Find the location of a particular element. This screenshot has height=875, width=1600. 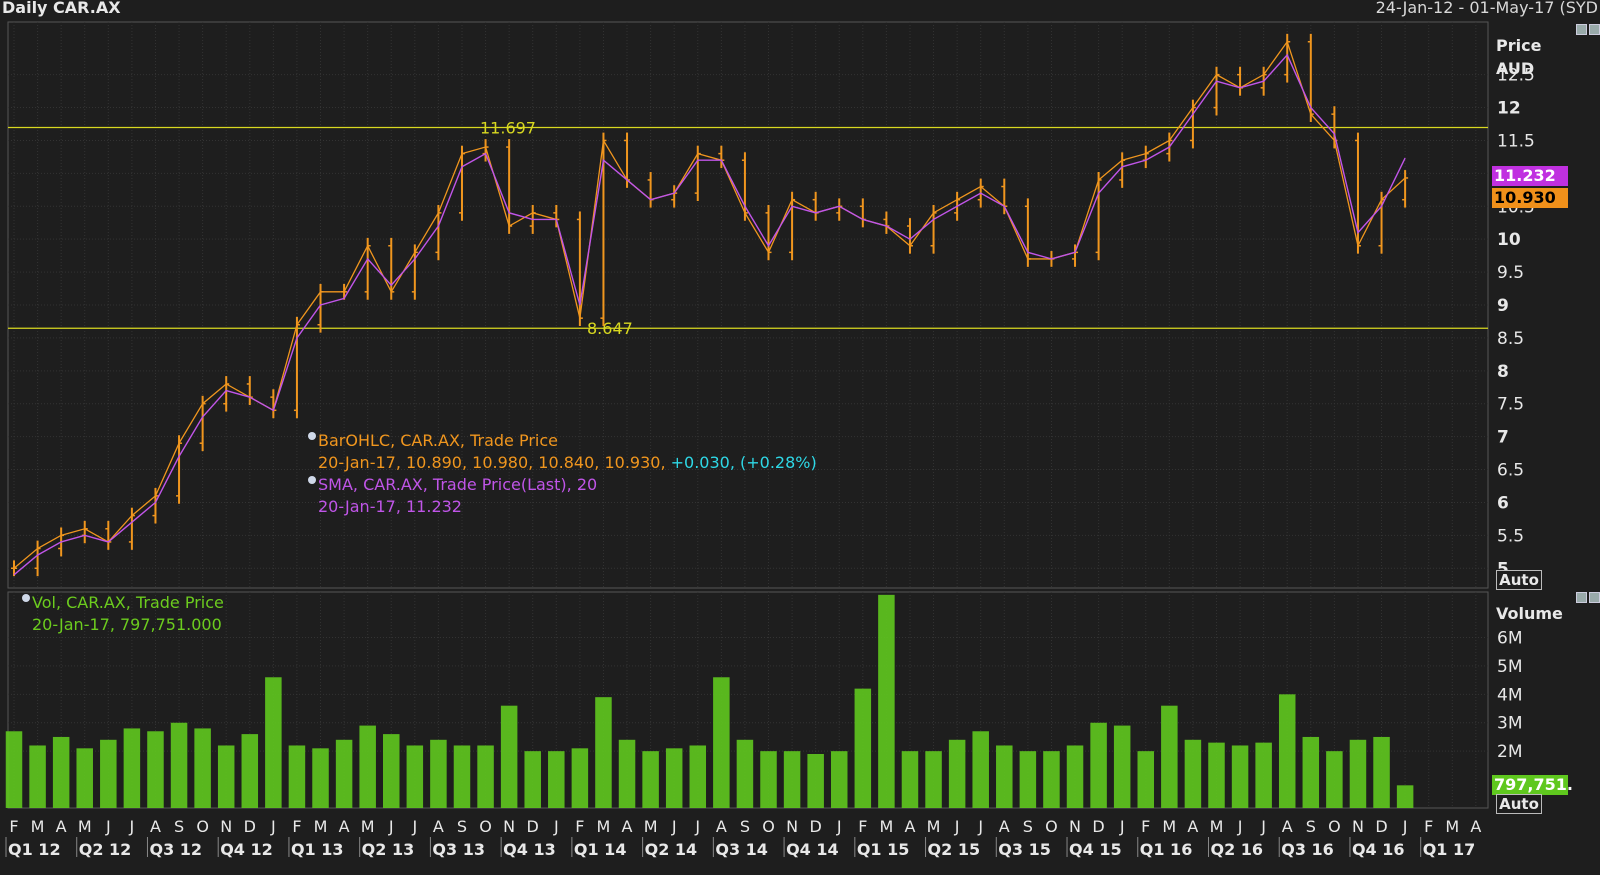

quarter-tick-label: Q3 15 is located at coordinates (1024, 849).